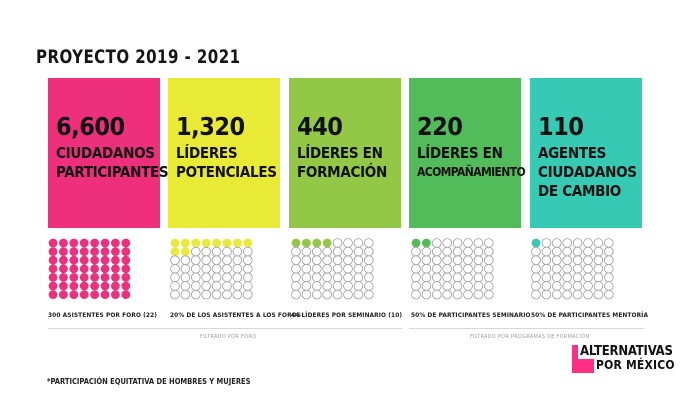  Describe the element at coordinates (526, 328) in the screenshot. I see `divider-programas` at that location.